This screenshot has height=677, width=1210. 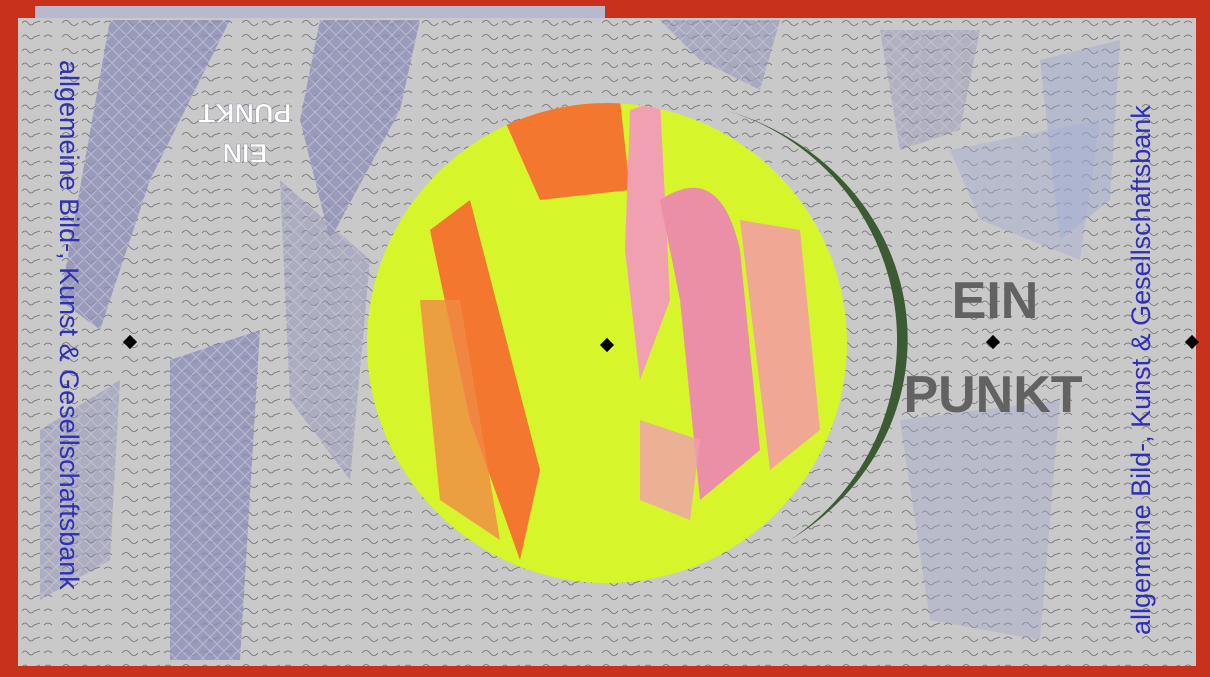 What do you see at coordinates (320, 12) in the screenshot?
I see `top-strip` at bounding box center [320, 12].